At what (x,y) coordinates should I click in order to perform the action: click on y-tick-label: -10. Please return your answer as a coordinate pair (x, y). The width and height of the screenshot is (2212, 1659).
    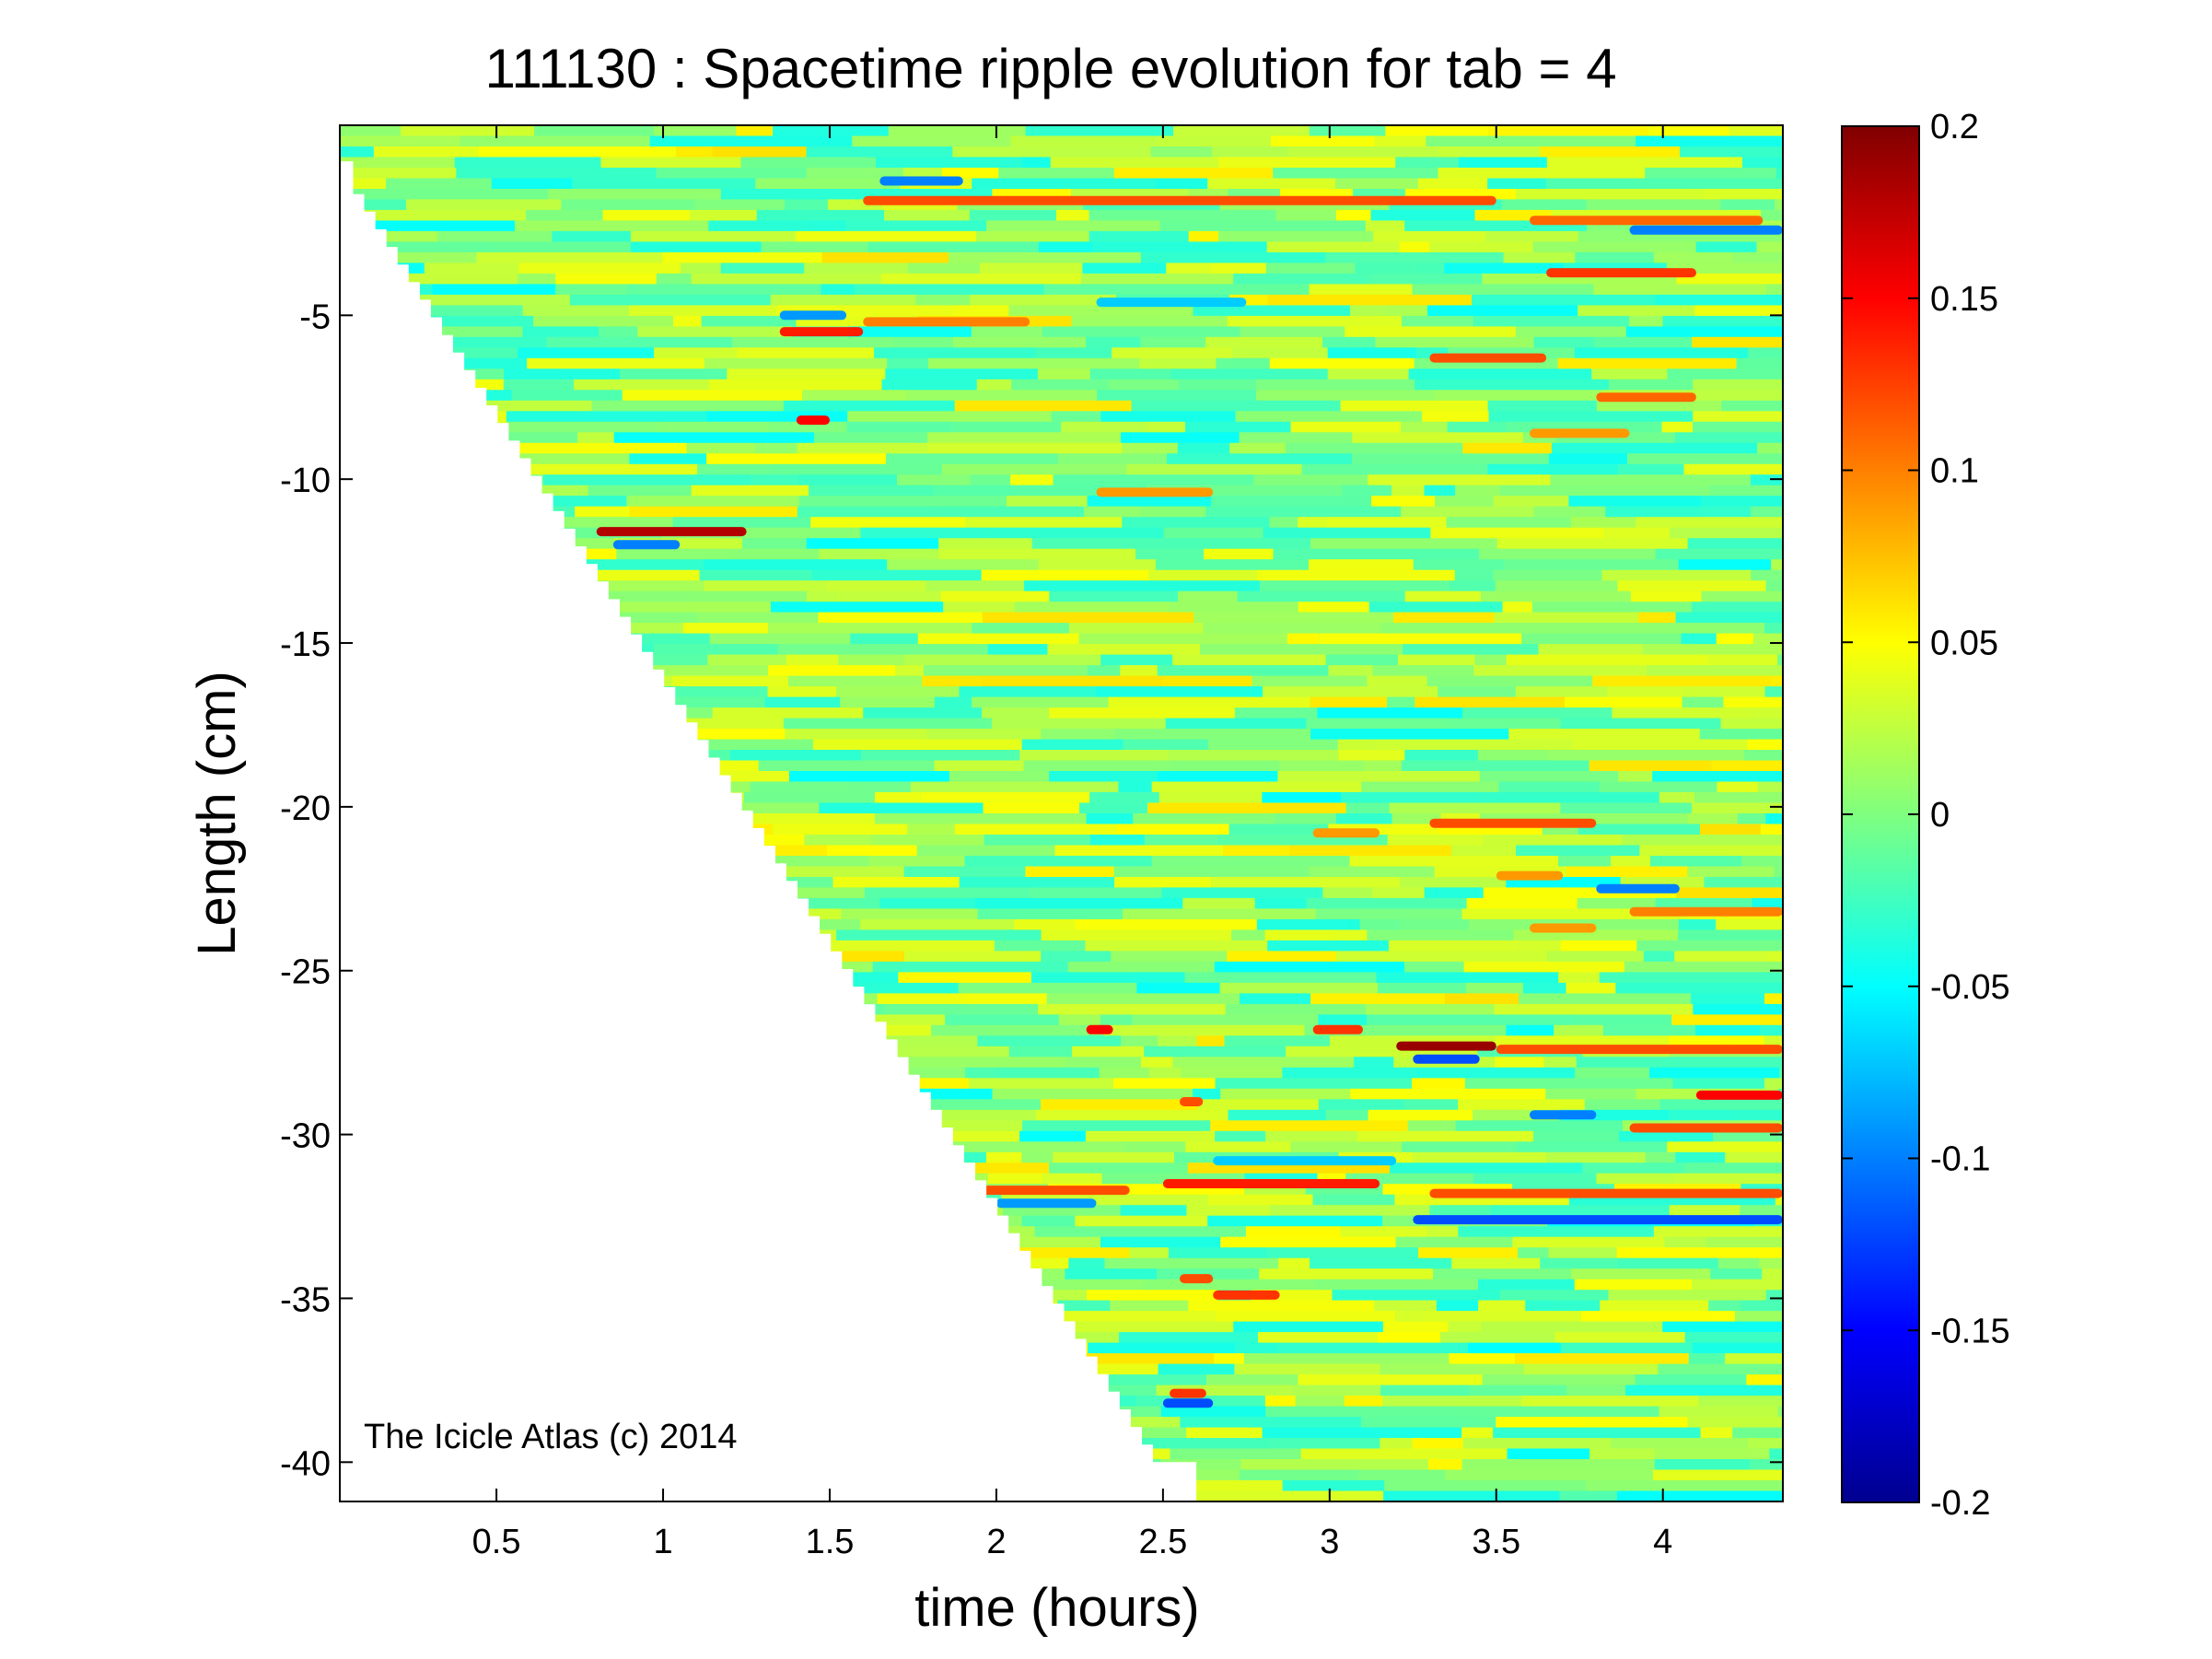
    Looking at the image, I should click on (305, 480).